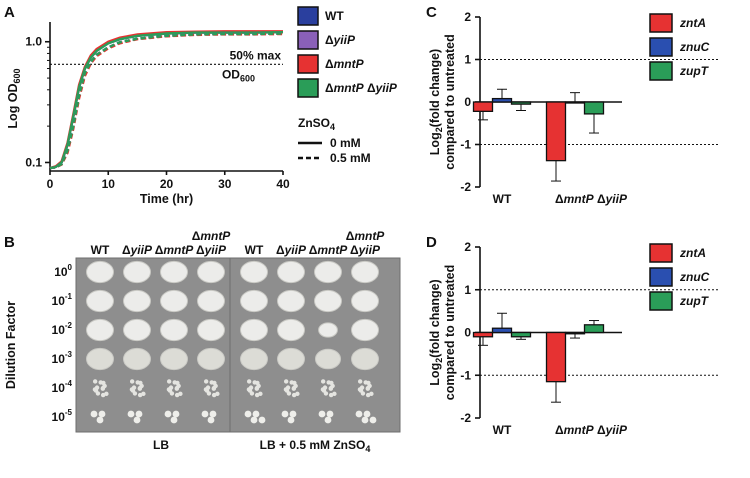 Image resolution: width=750 pixels, height=478 pixels. I want to click on legend-label: ΔmntP, so click(345, 64).